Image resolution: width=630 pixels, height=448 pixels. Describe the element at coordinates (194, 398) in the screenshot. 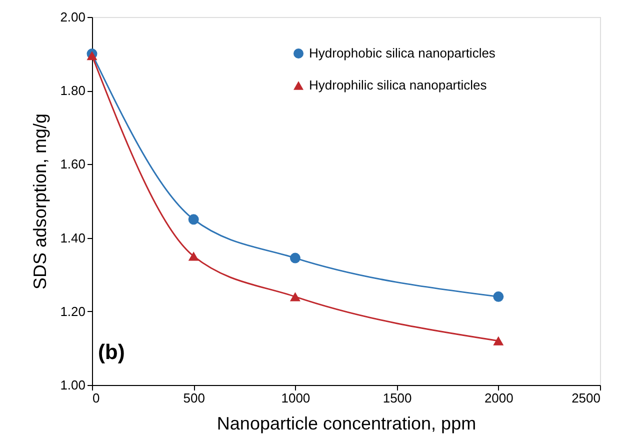

I see `x-tick-label: 500` at that location.